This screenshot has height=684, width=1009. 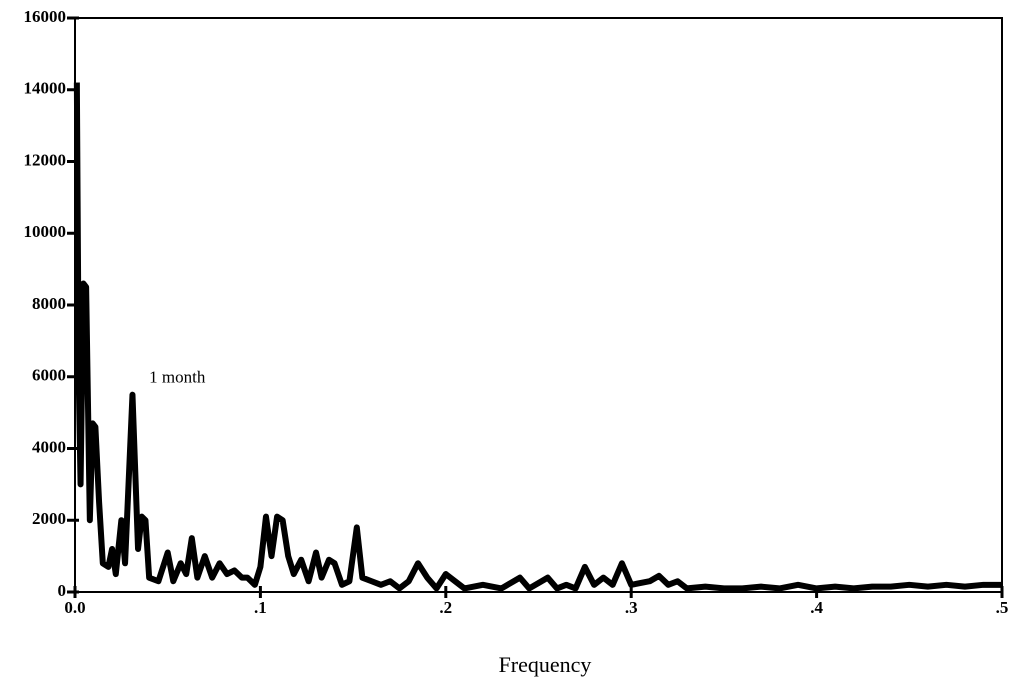 What do you see at coordinates (49, 446) in the screenshot?
I see `y-tick-label: 4000` at bounding box center [49, 446].